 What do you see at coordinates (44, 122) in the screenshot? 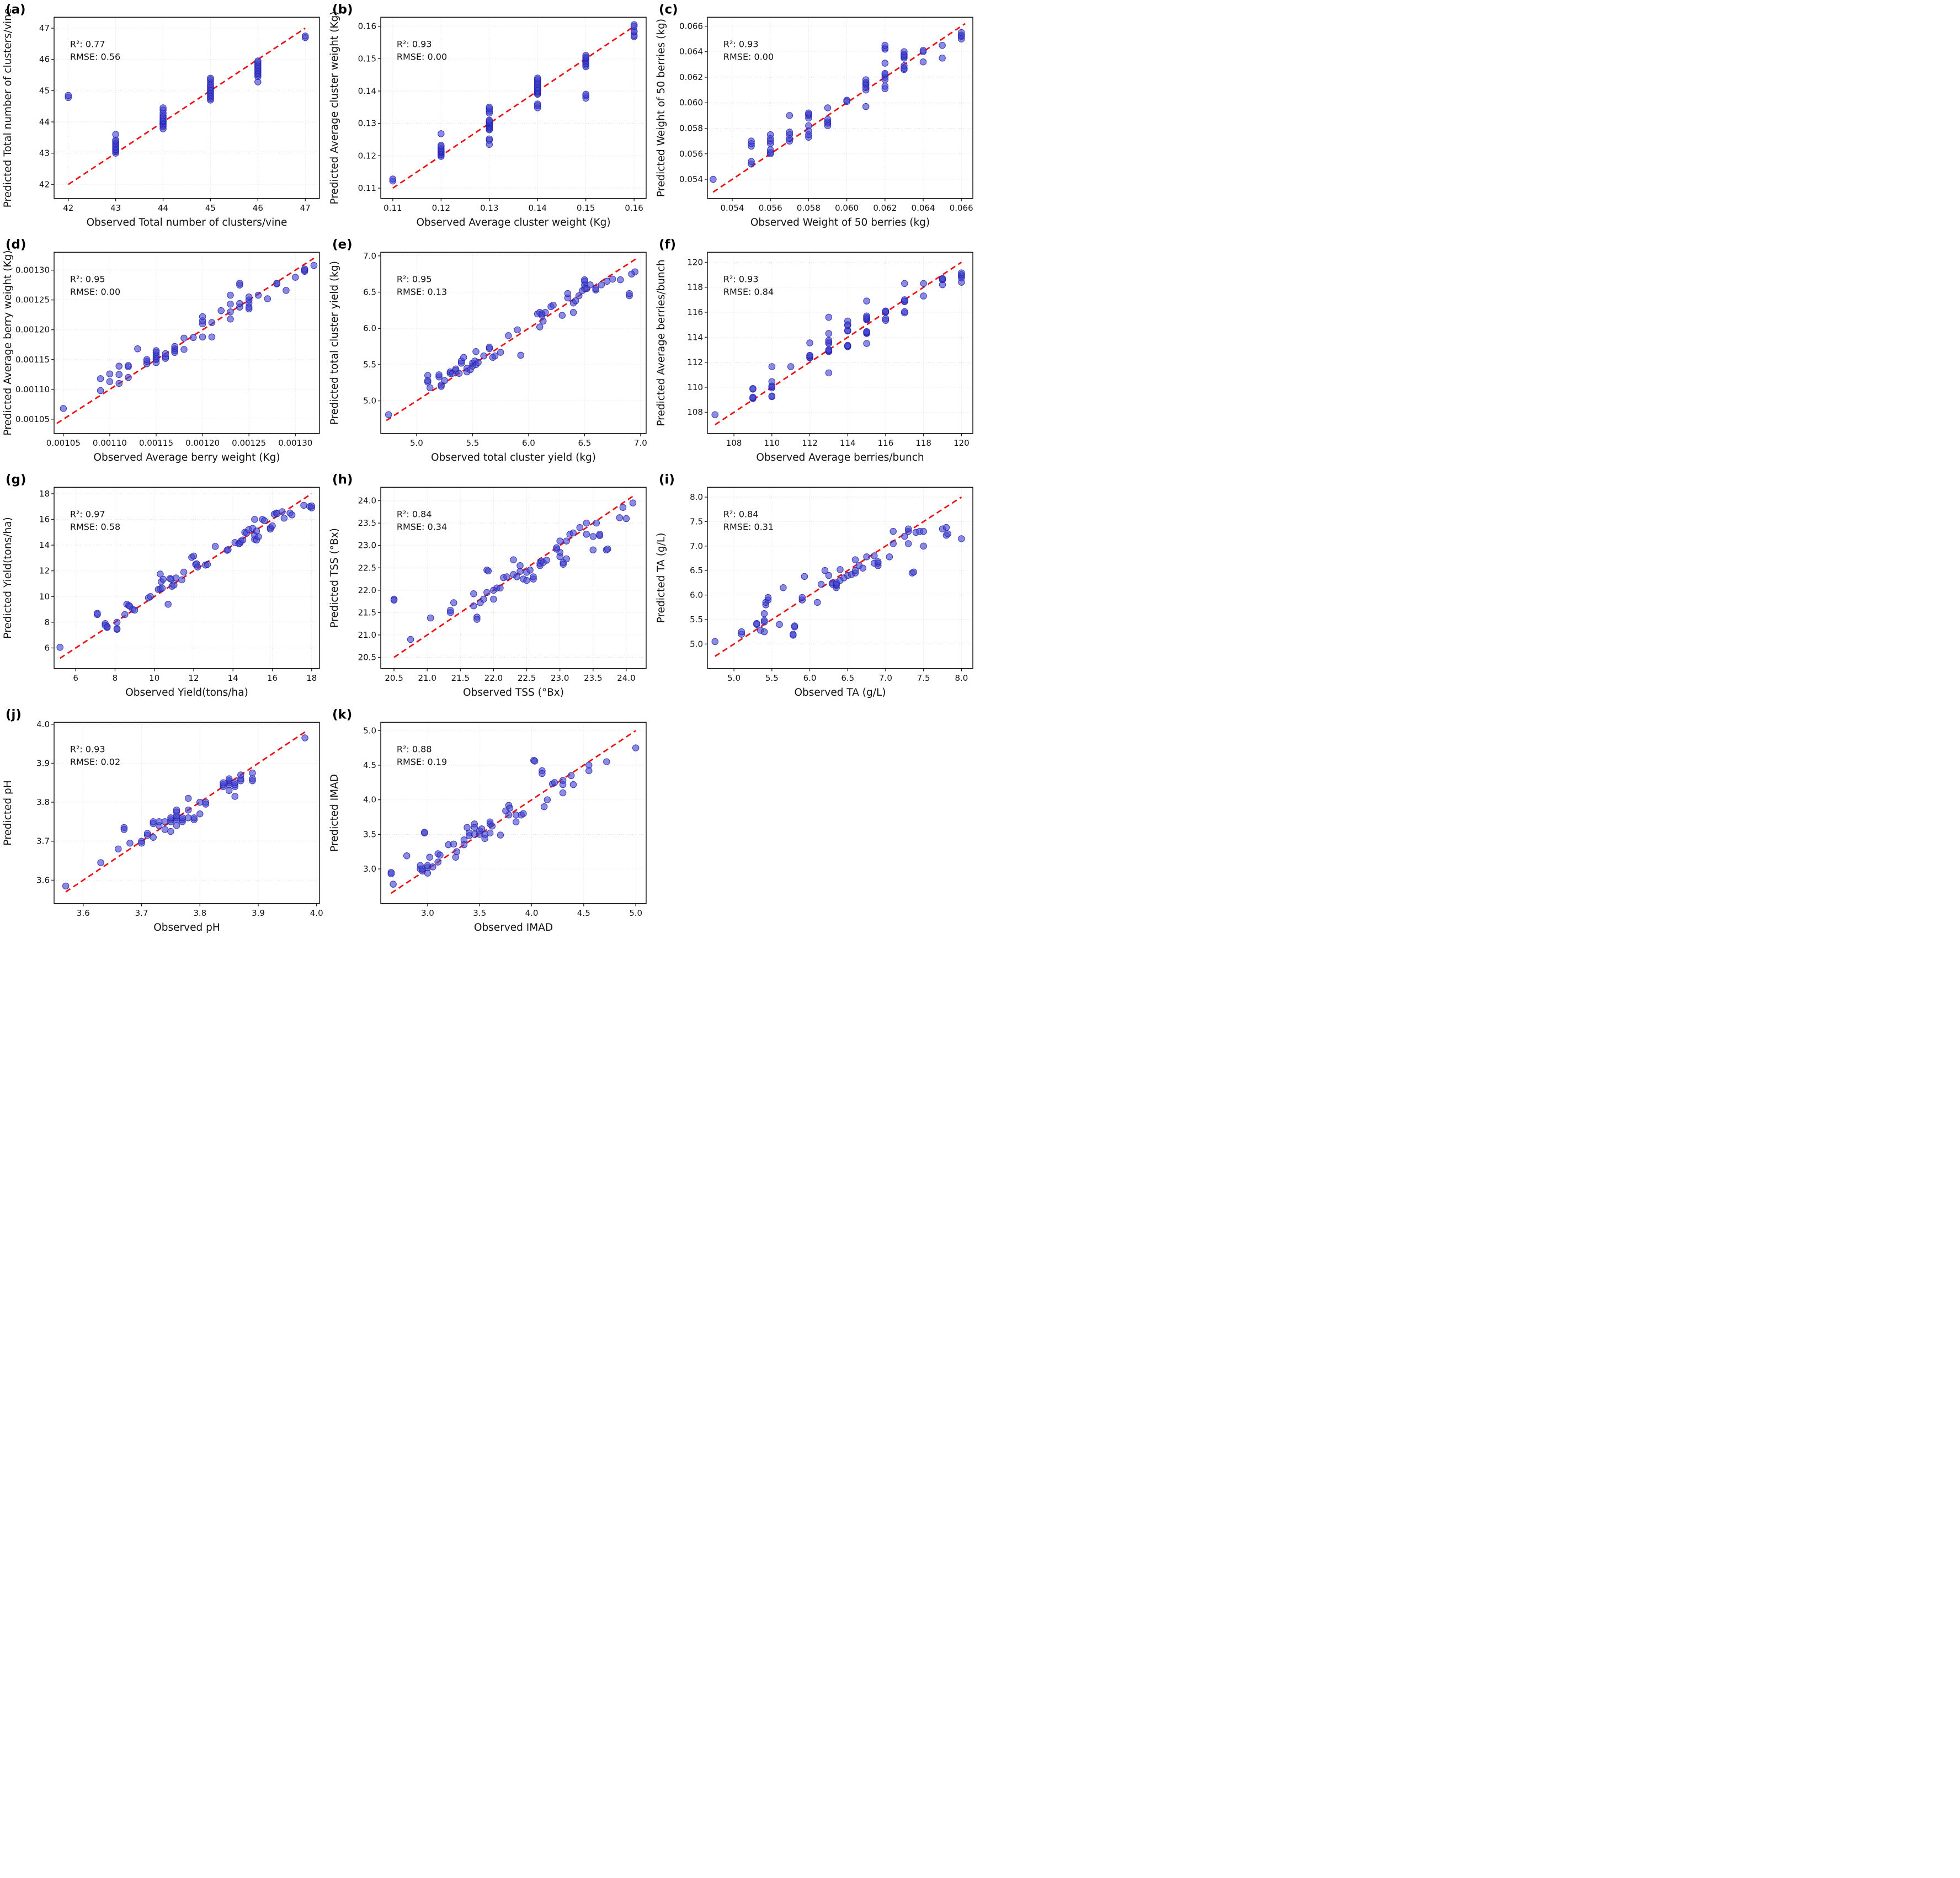
I see `y-tick-label: 44` at bounding box center [44, 122].